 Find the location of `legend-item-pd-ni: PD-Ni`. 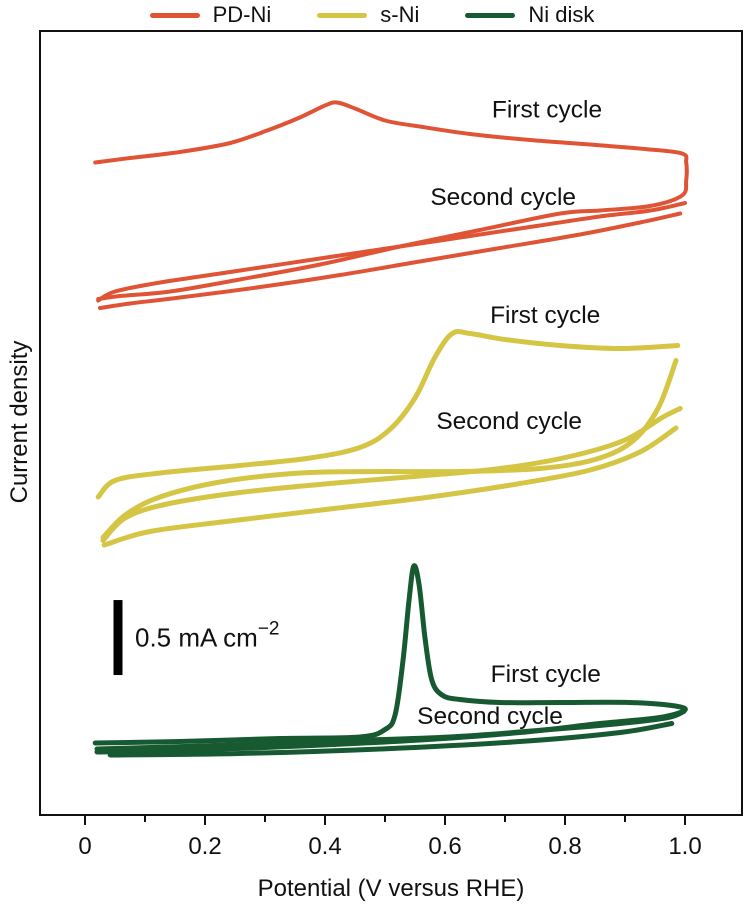

legend-item-pd-ni: PD-Ni is located at coordinates (210, 14).